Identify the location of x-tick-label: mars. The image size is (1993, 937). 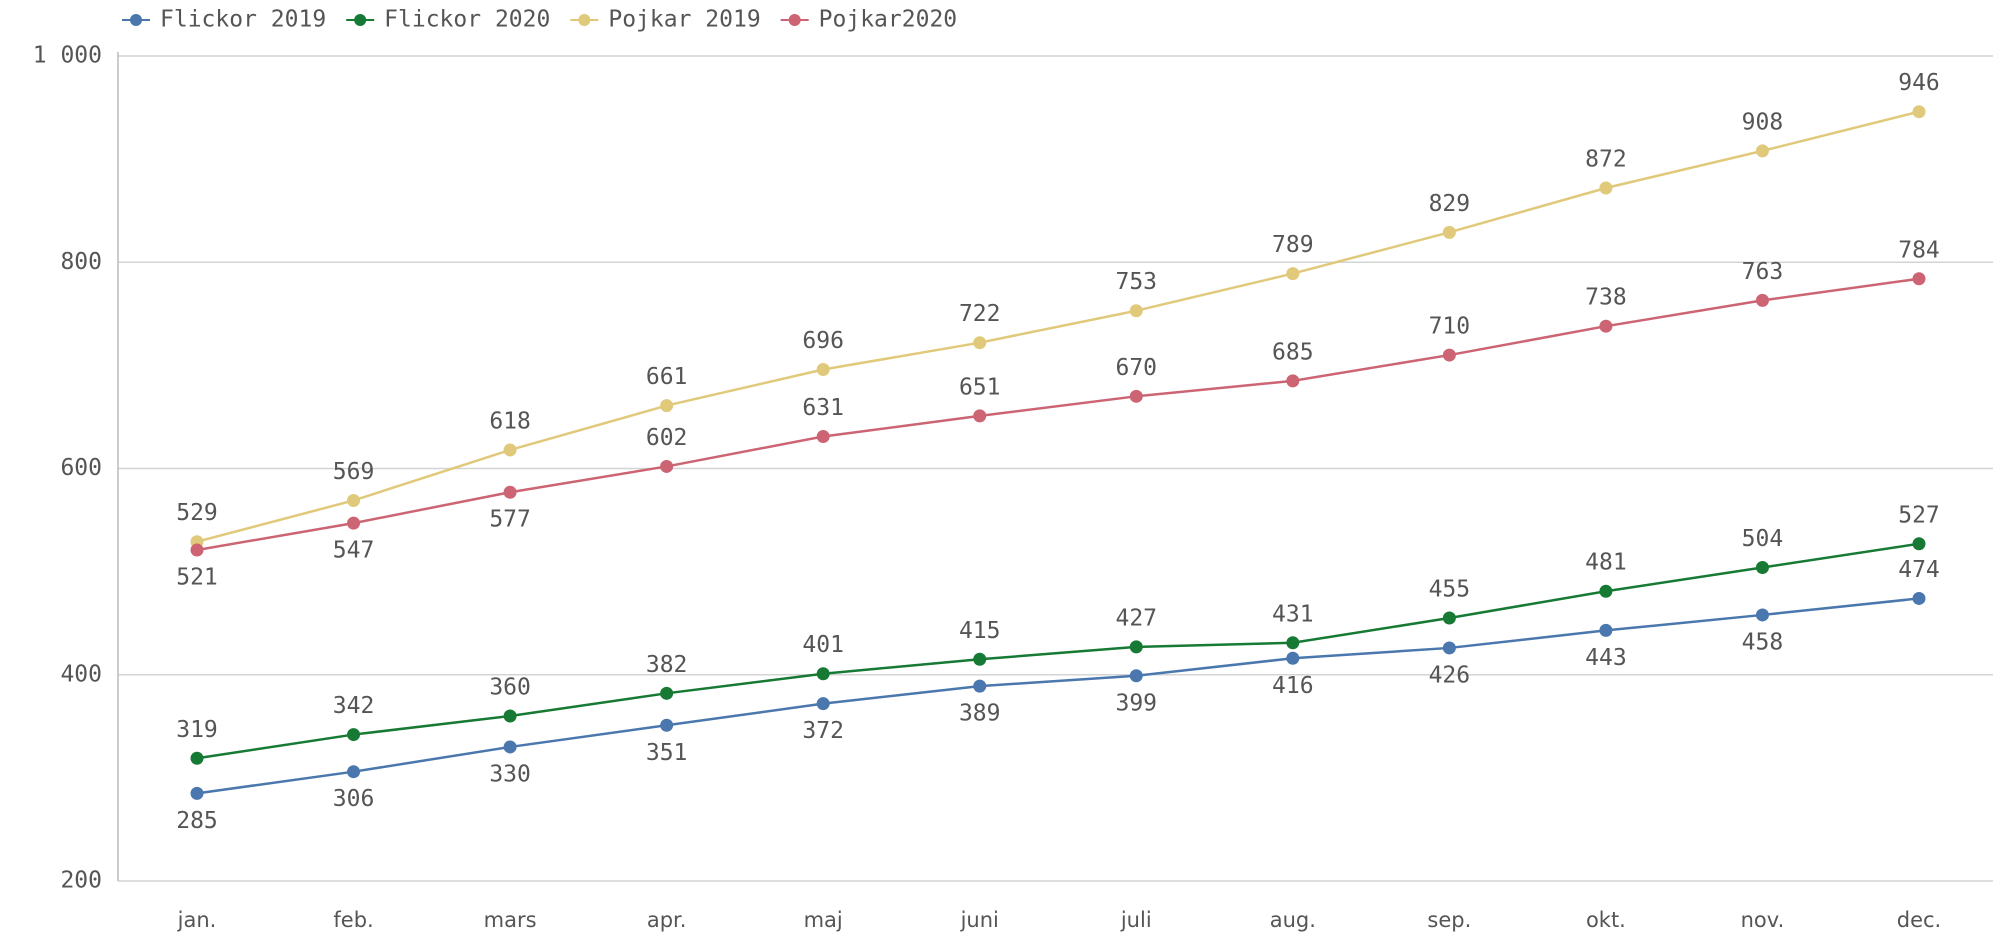
(510, 920).